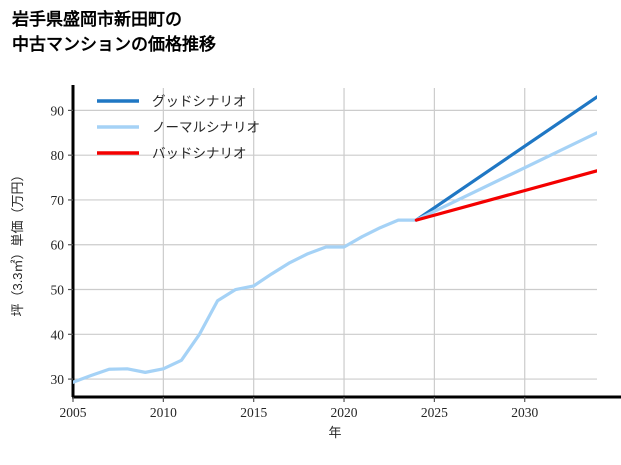  I want to click on x-tick-label-2005: 2005, so click(73, 412).